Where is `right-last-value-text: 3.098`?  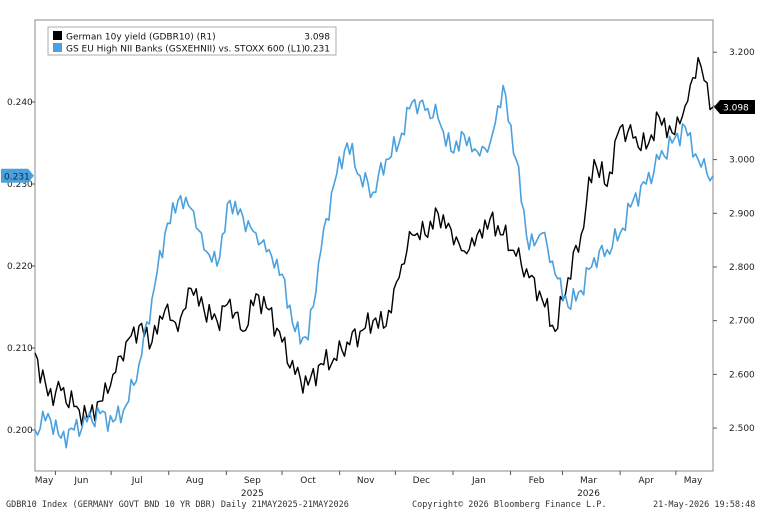
right-last-value-text: 3.098 is located at coordinates (736, 108).